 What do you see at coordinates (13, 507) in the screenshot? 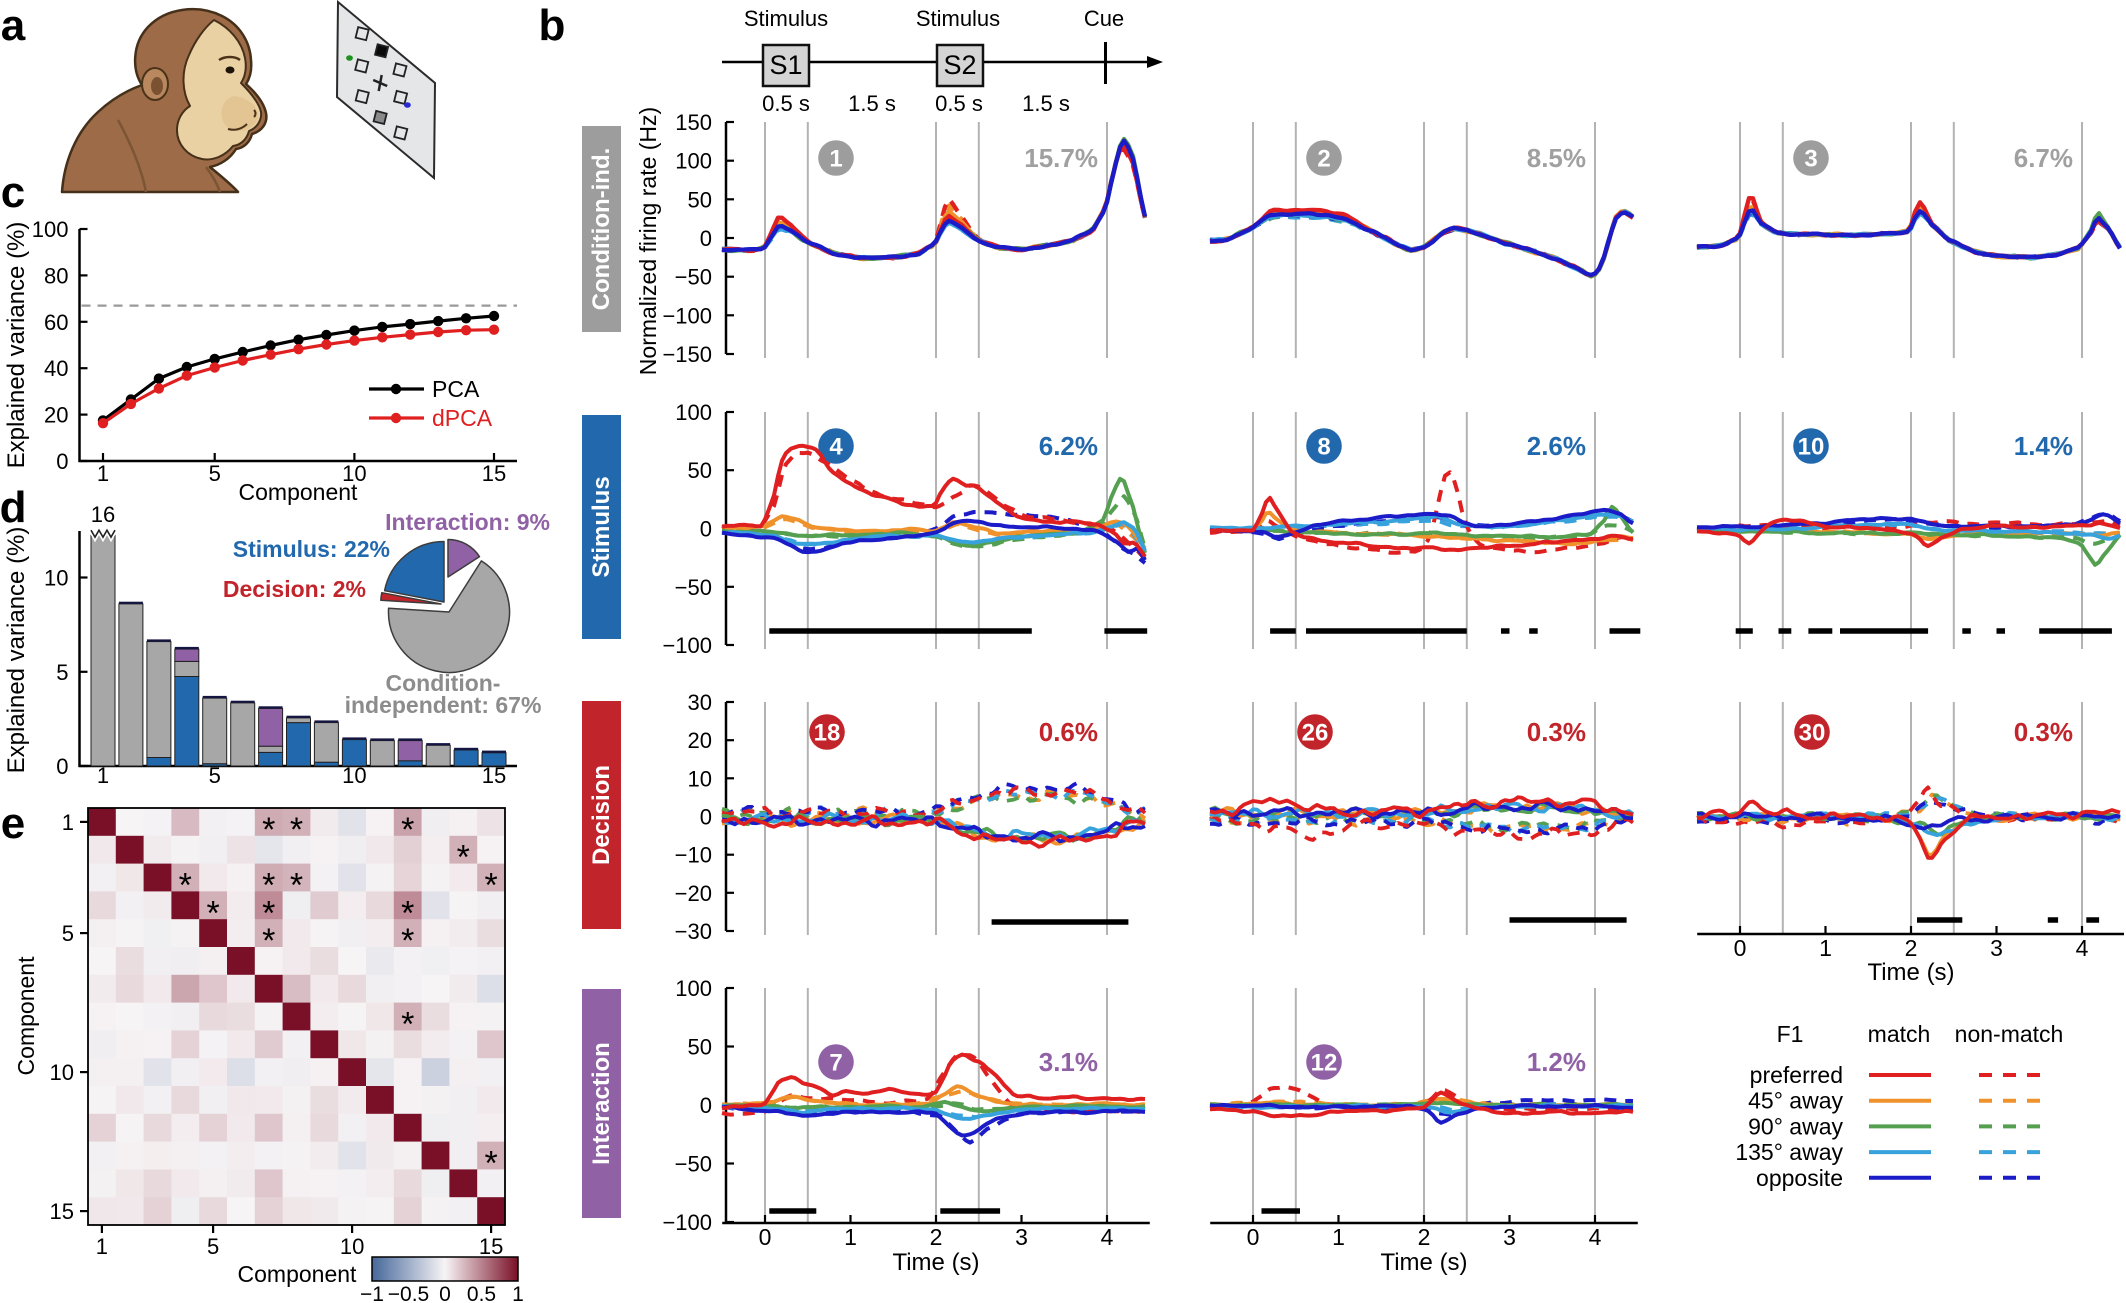
I see `svg-text: d` at bounding box center [13, 507].